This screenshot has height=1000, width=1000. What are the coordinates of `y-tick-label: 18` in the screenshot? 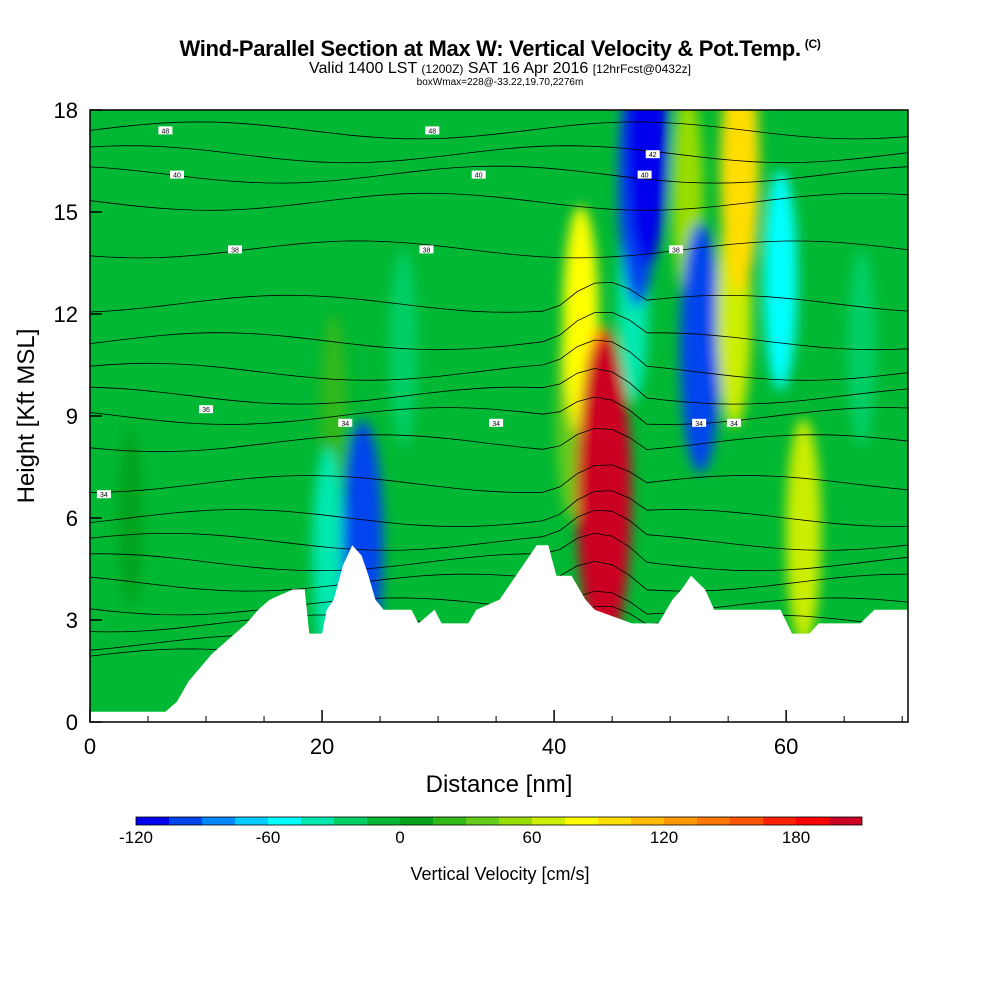 It's located at (66, 110).